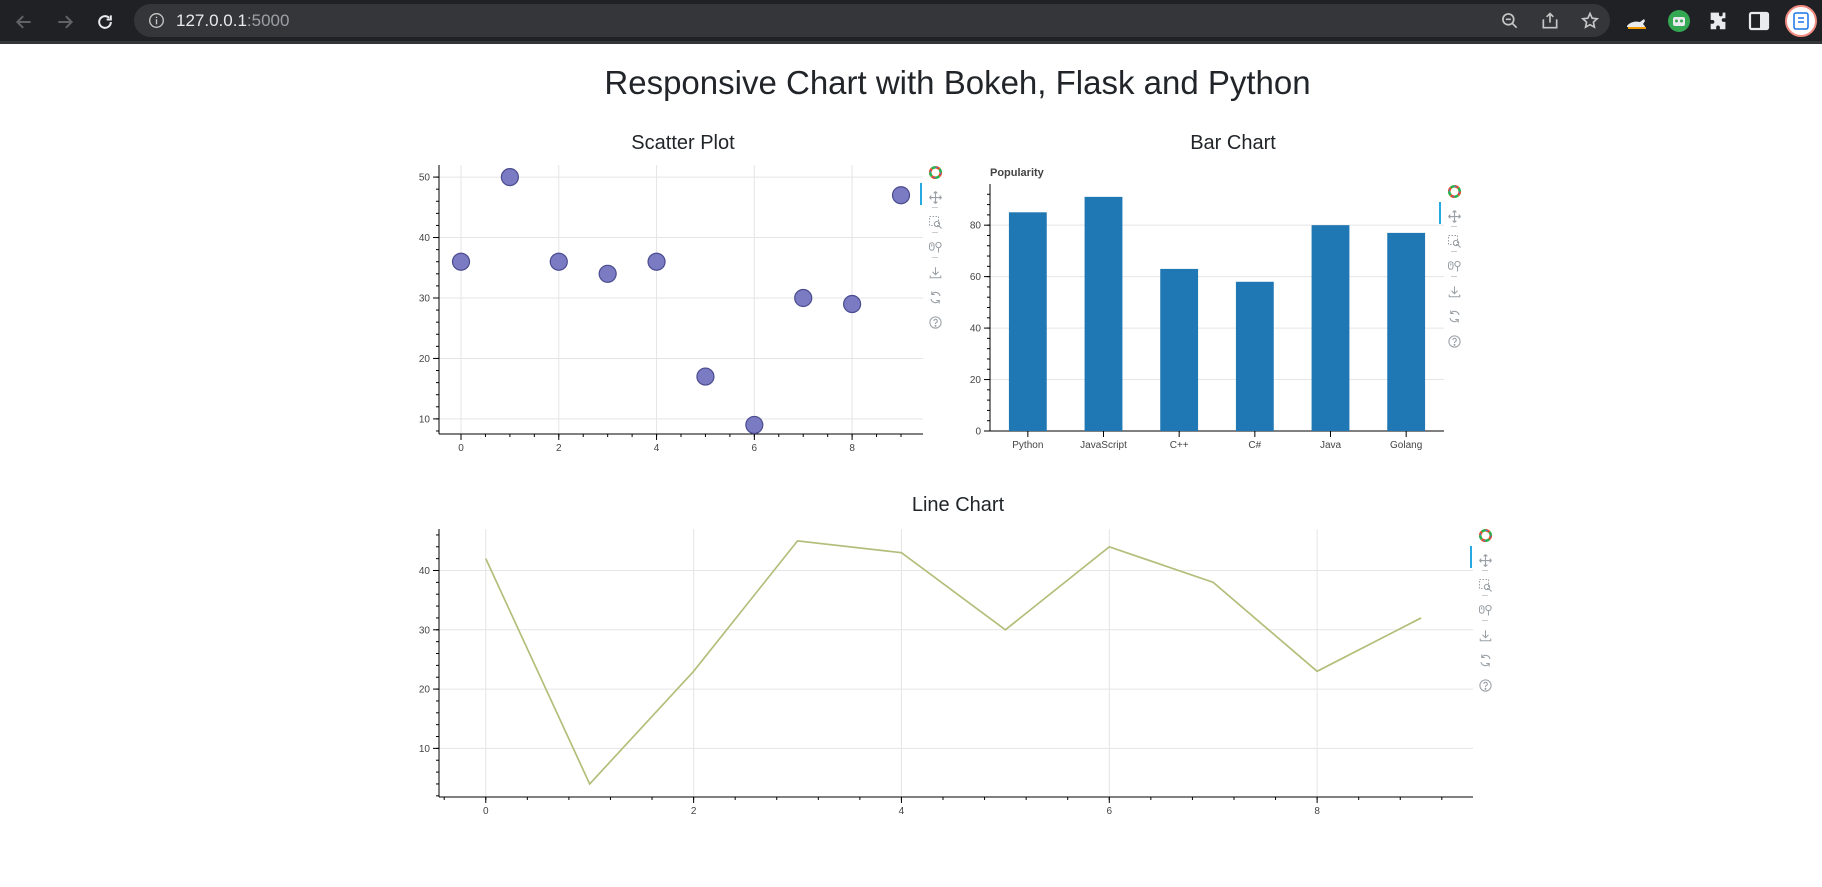  Describe the element at coordinates (425, 419) in the screenshot. I see `scatter-ytick-label: 10` at that location.